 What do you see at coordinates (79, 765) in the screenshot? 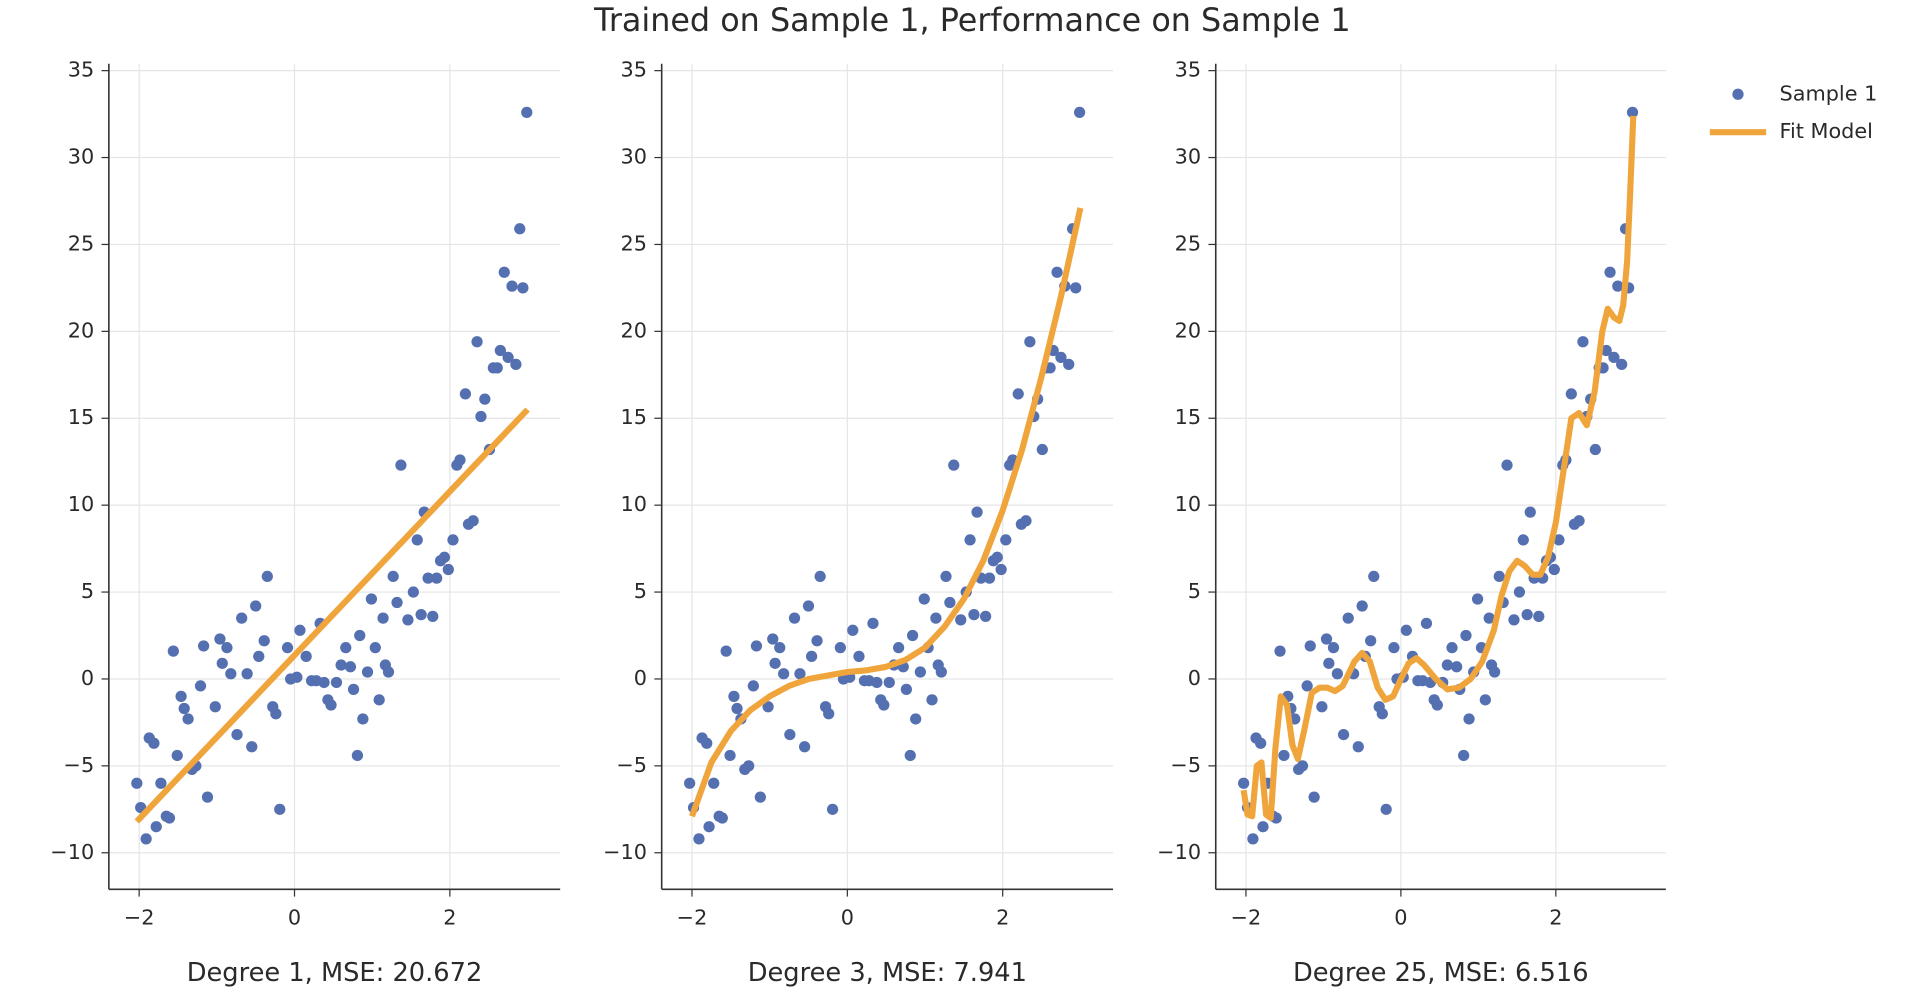
I see `y-tick-label: −5` at bounding box center [79, 765].